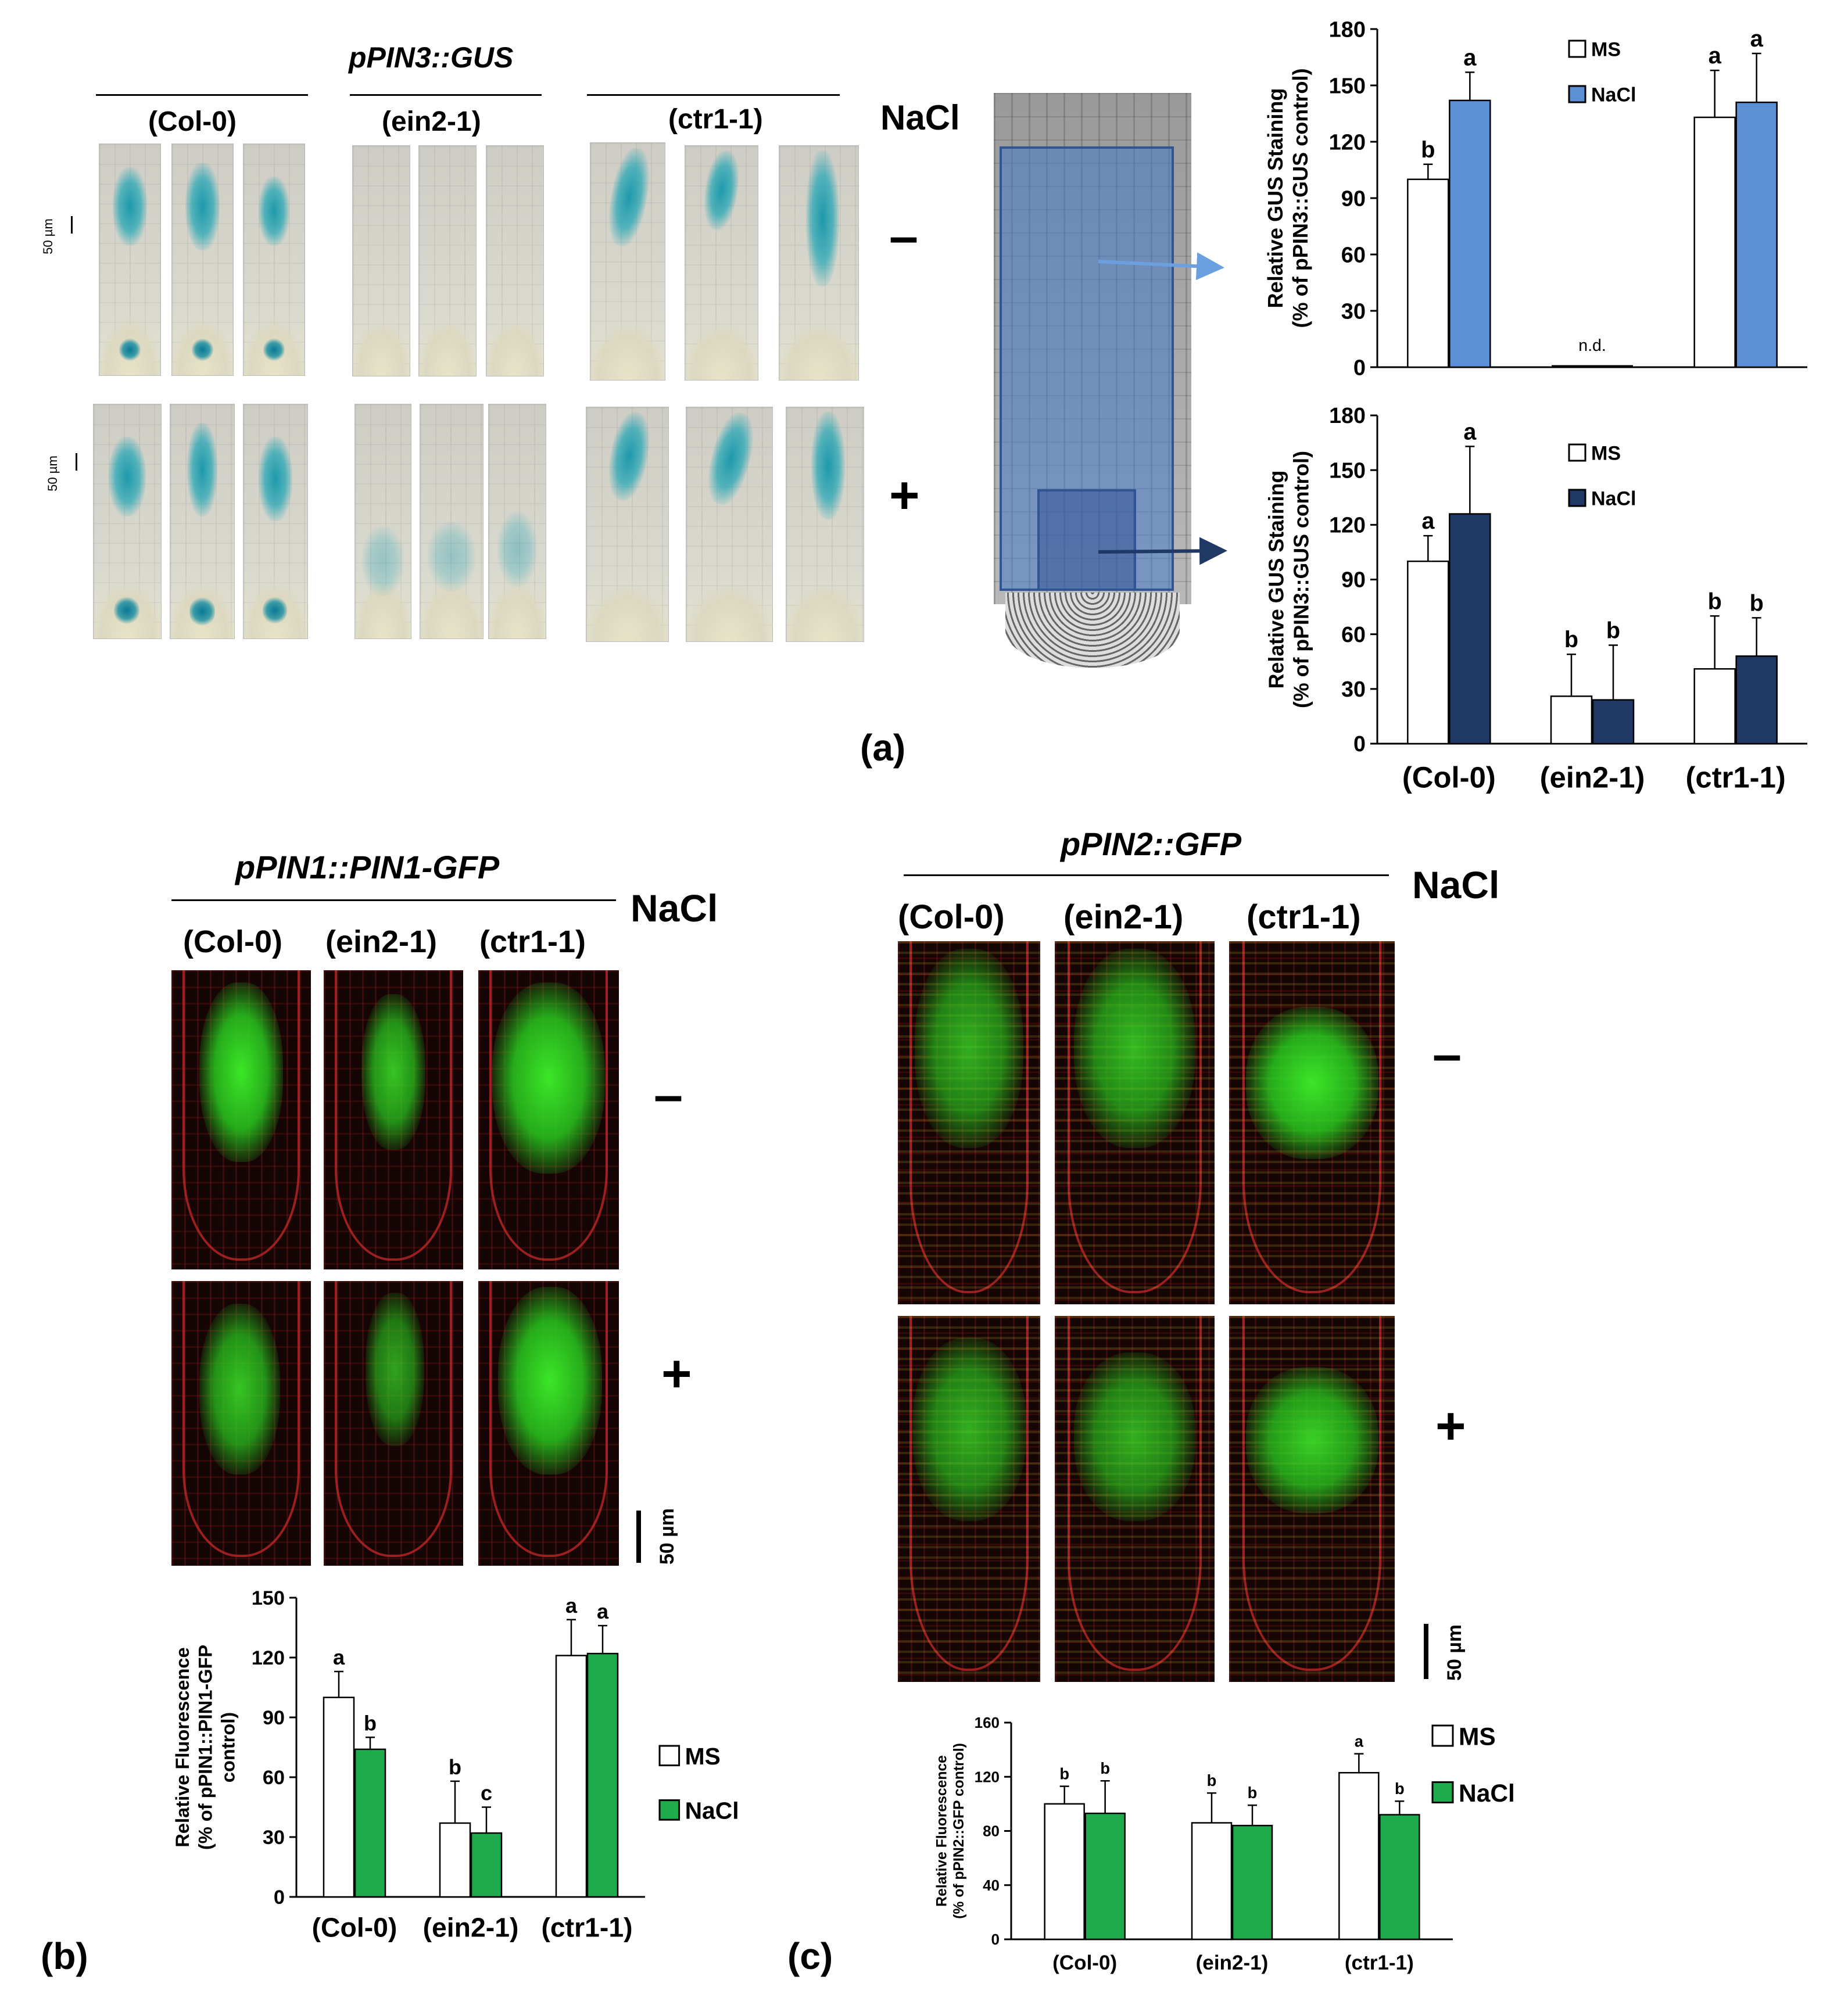 The image size is (1848, 2016). What do you see at coordinates (1301, 579) in the screenshot?
I see `y-axis-label: (% of pPIN3::GUS control)` at bounding box center [1301, 579].